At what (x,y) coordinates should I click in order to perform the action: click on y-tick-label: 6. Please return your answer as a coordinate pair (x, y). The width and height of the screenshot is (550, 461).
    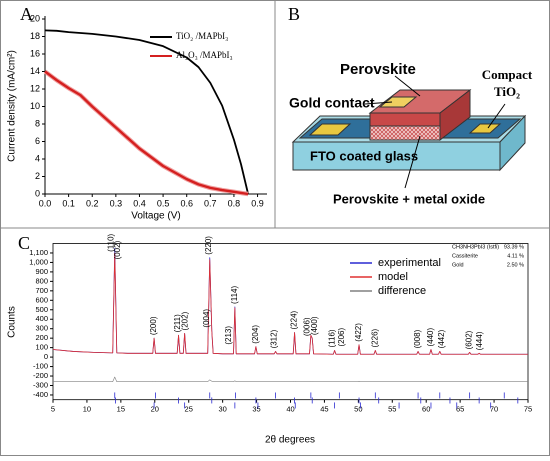
    Looking at the image, I should click on (37, 141).